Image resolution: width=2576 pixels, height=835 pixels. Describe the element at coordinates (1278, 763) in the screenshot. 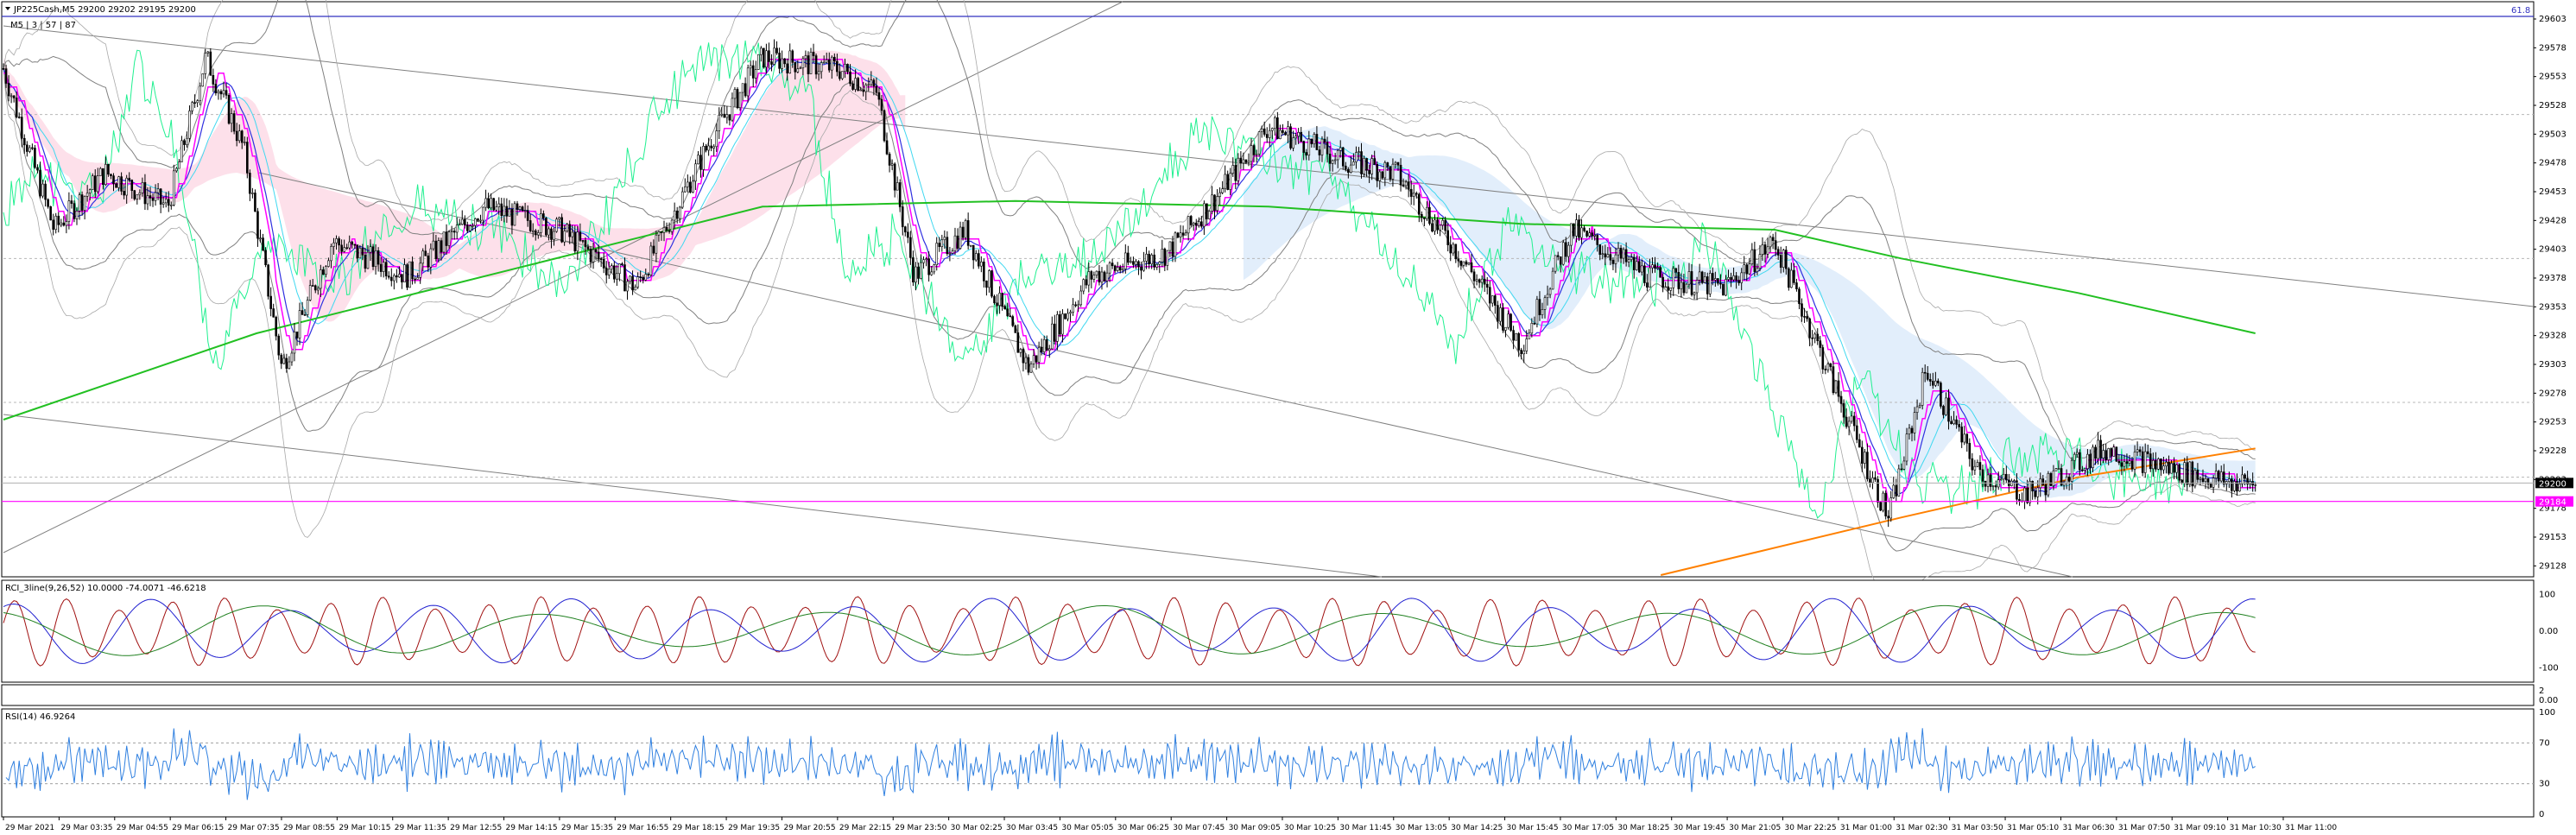

I see `rsi-pane: RSI(14) 46.9264 100 70 30 0` at that location.